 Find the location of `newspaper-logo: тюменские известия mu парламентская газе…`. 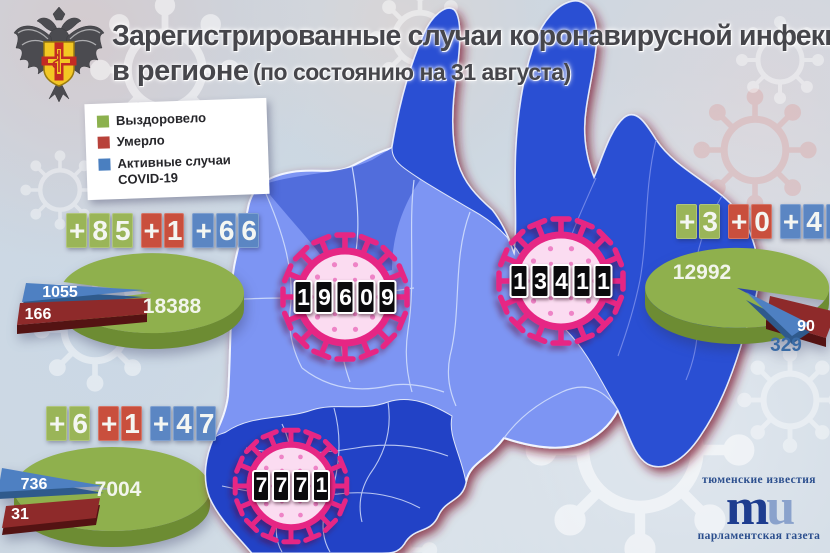

newspaper-logo: тюменские известия mu парламентская газе… is located at coordinates (759, 508).